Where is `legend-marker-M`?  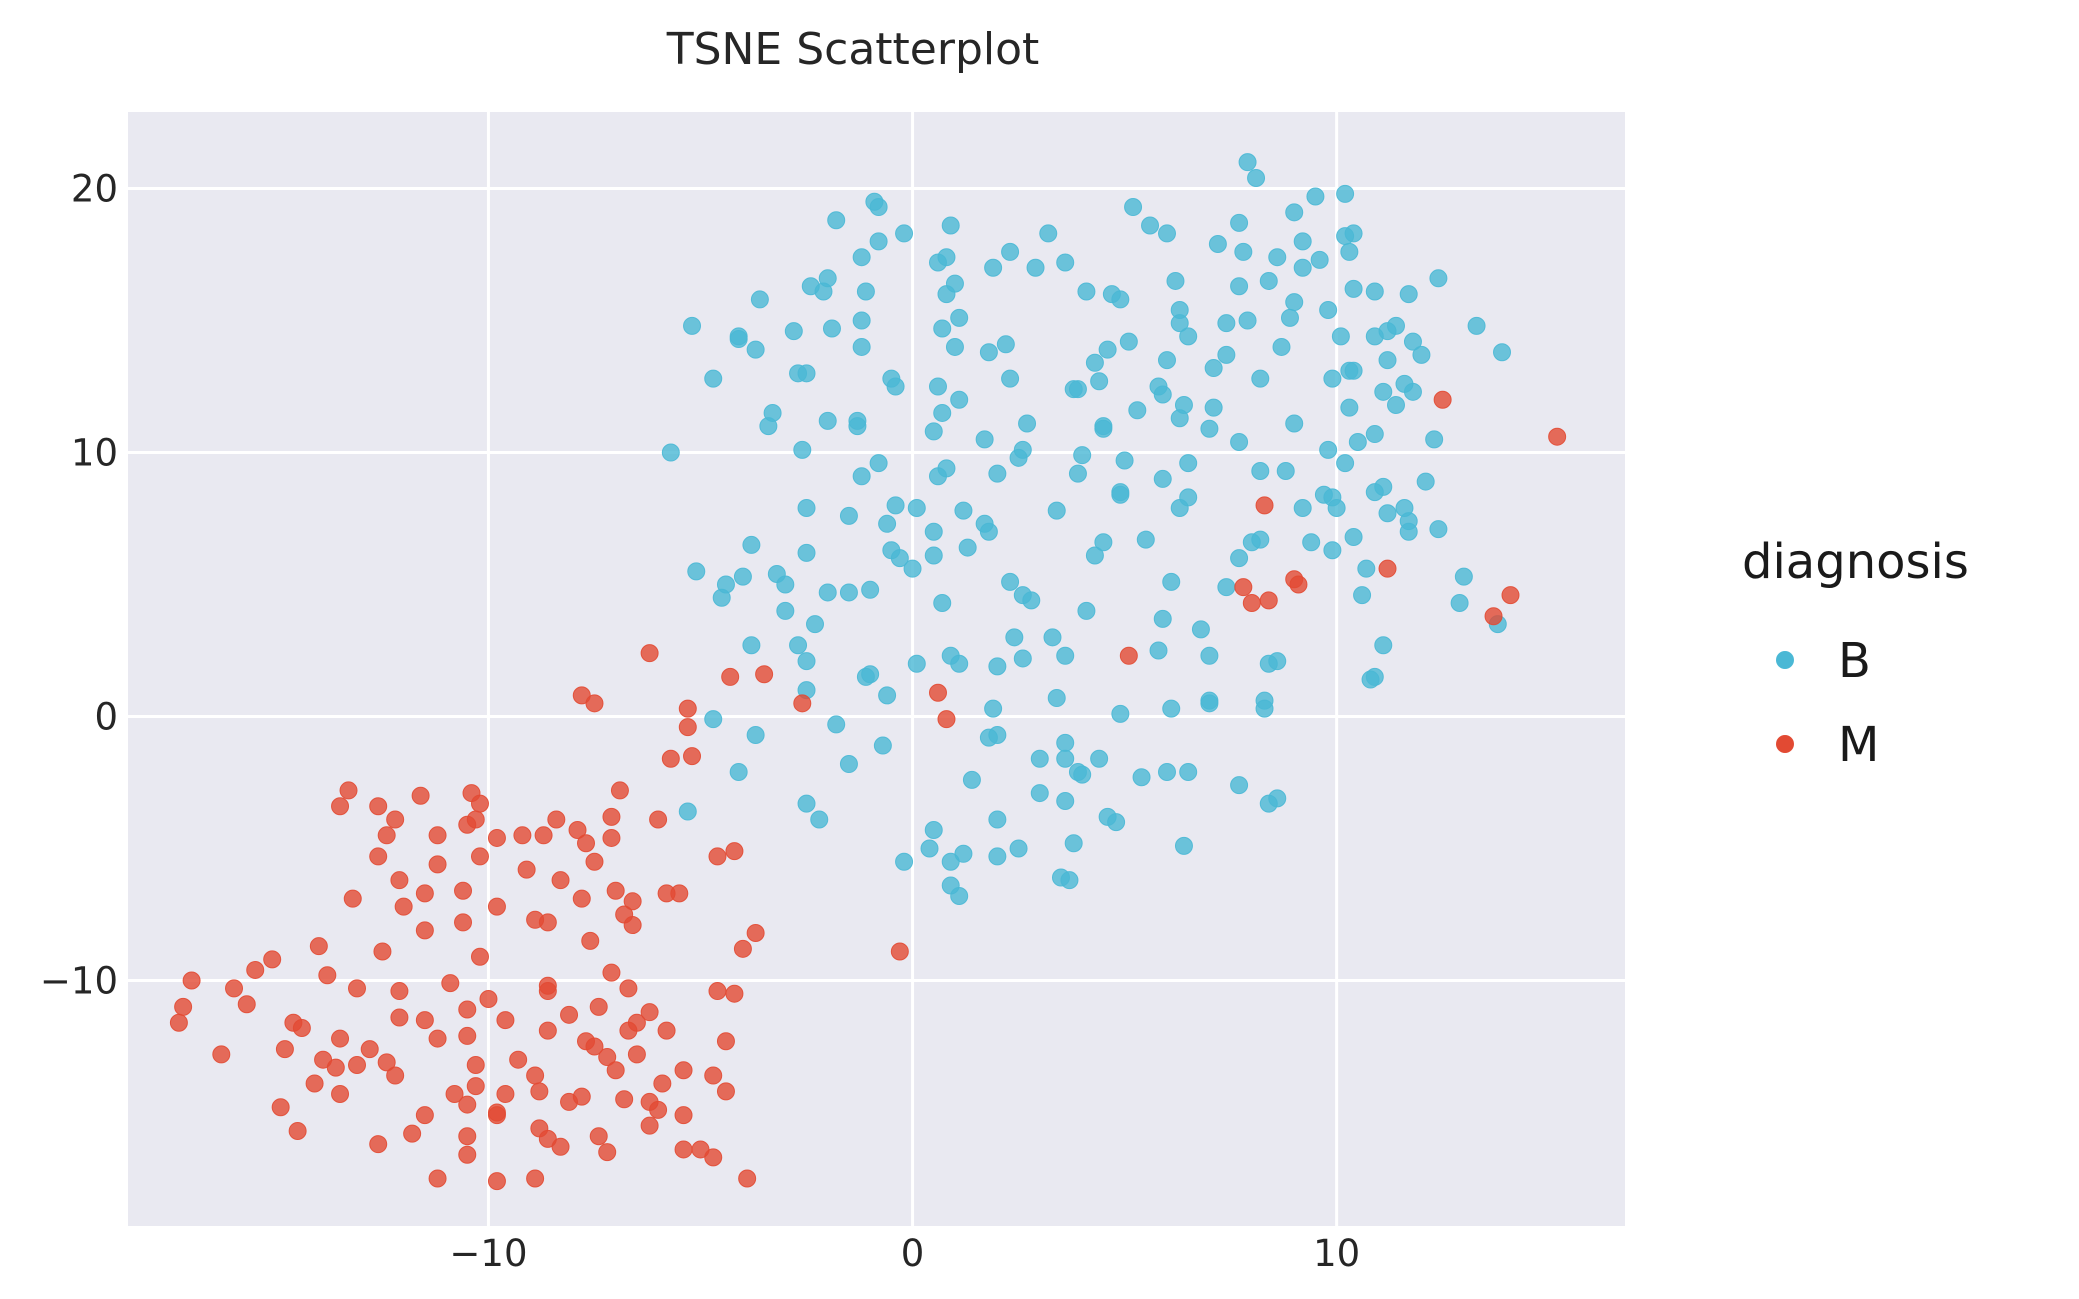
legend-marker-M is located at coordinates (1785, 744).